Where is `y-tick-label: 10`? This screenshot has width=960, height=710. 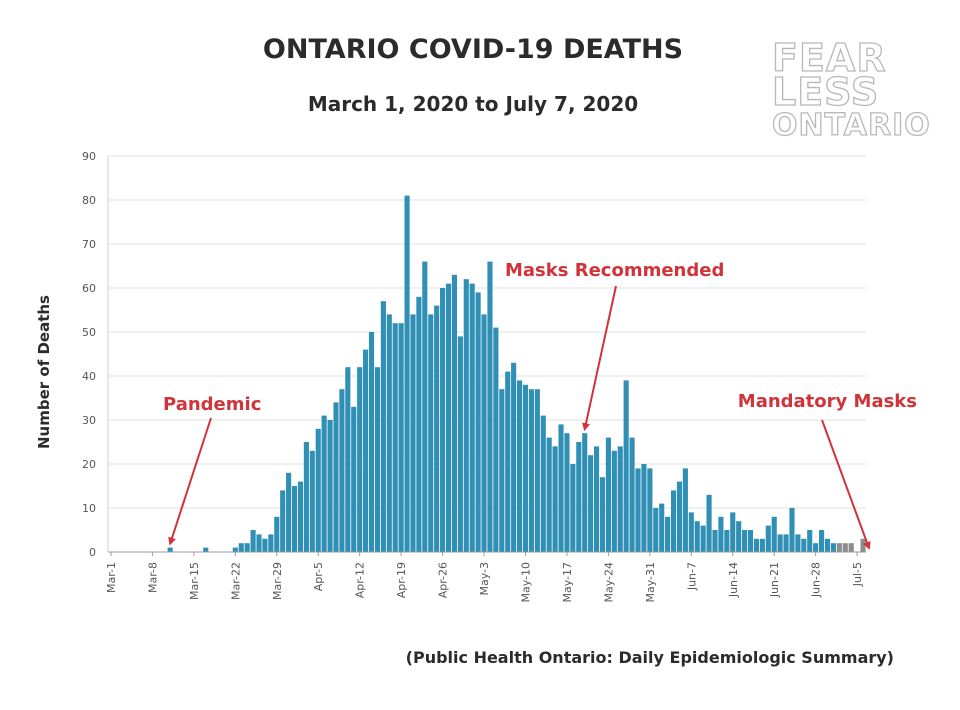
y-tick-label: 10 is located at coordinates (89, 508).